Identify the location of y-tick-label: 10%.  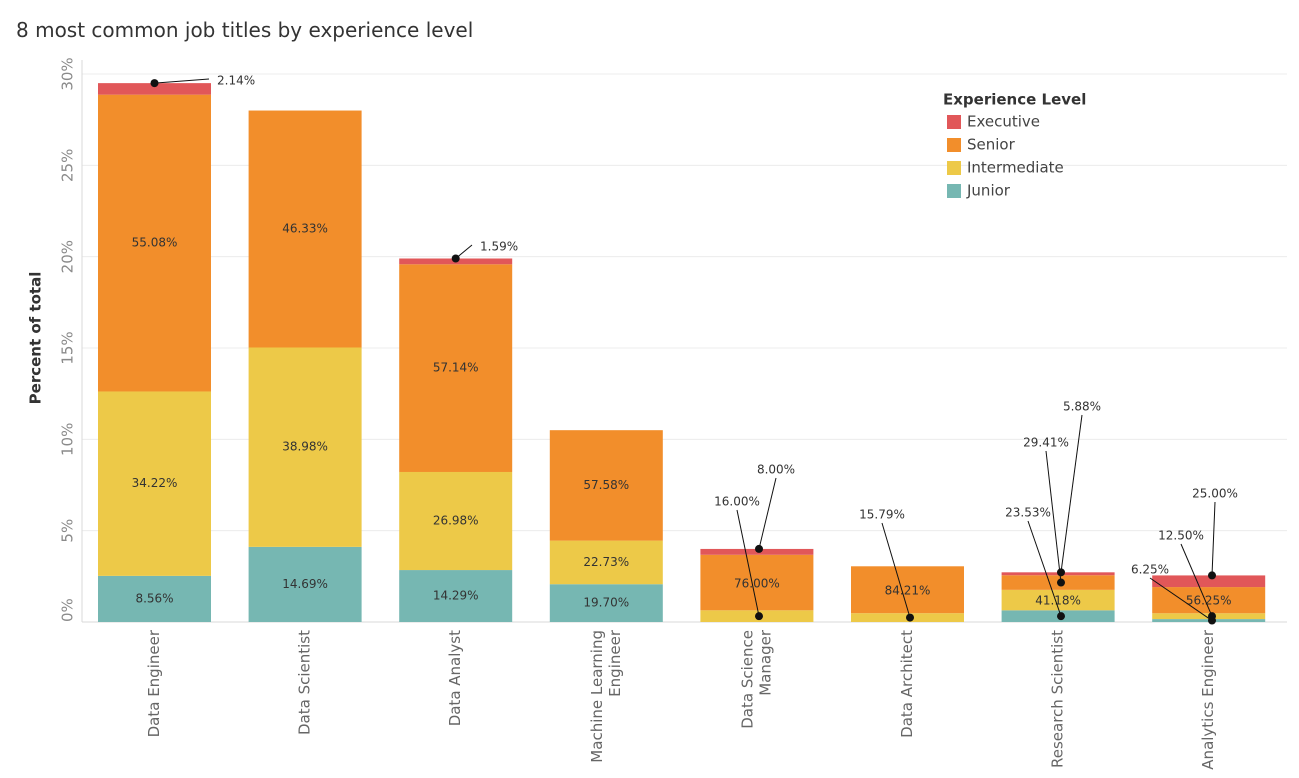
(68, 439).